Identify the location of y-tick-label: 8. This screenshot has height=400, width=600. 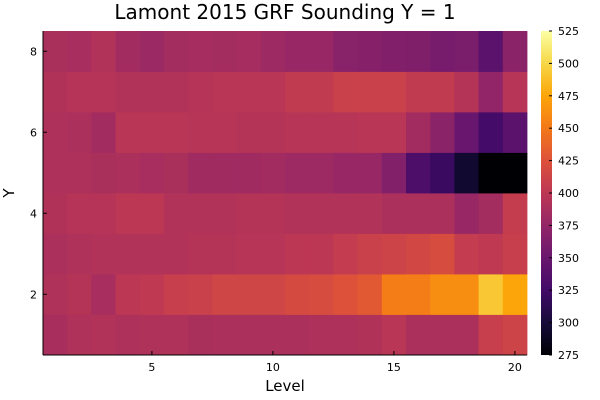
(33, 51).